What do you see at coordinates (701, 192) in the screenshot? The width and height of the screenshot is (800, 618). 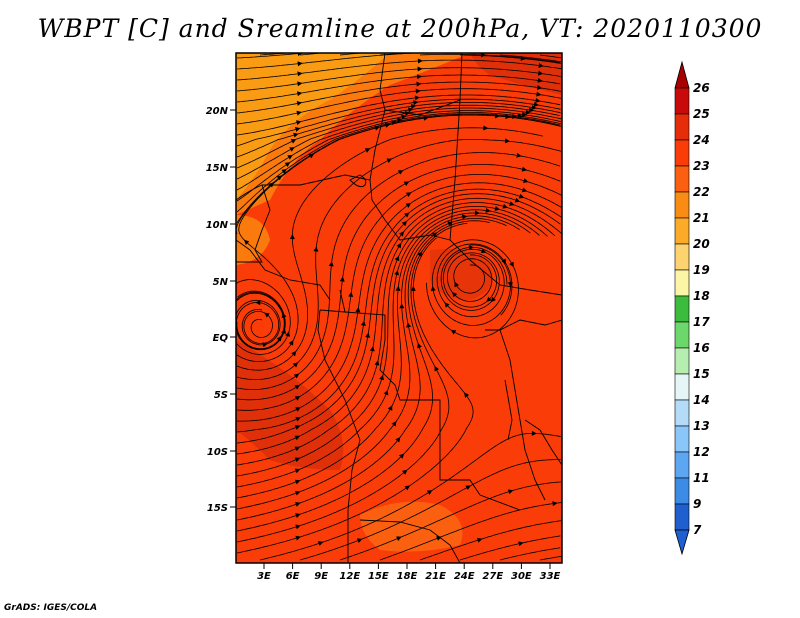 I see `colorbar-label: 22` at bounding box center [701, 192].